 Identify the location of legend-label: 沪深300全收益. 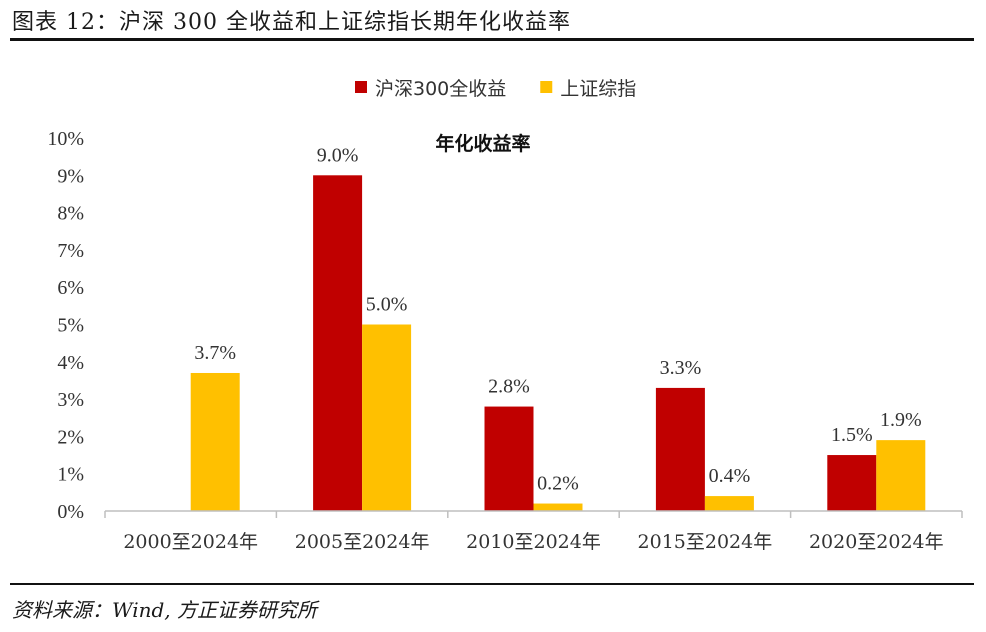
(440, 89).